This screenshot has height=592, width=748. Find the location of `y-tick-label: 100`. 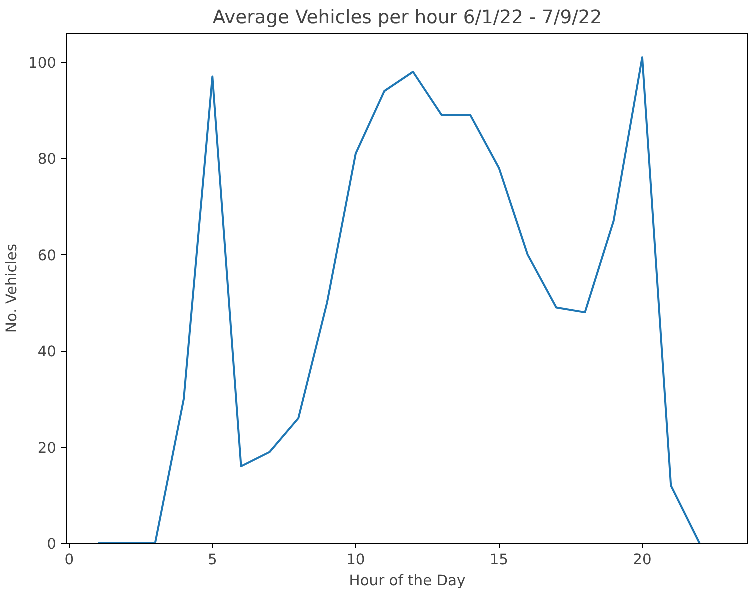

y-tick-label: 100 is located at coordinates (42, 63).